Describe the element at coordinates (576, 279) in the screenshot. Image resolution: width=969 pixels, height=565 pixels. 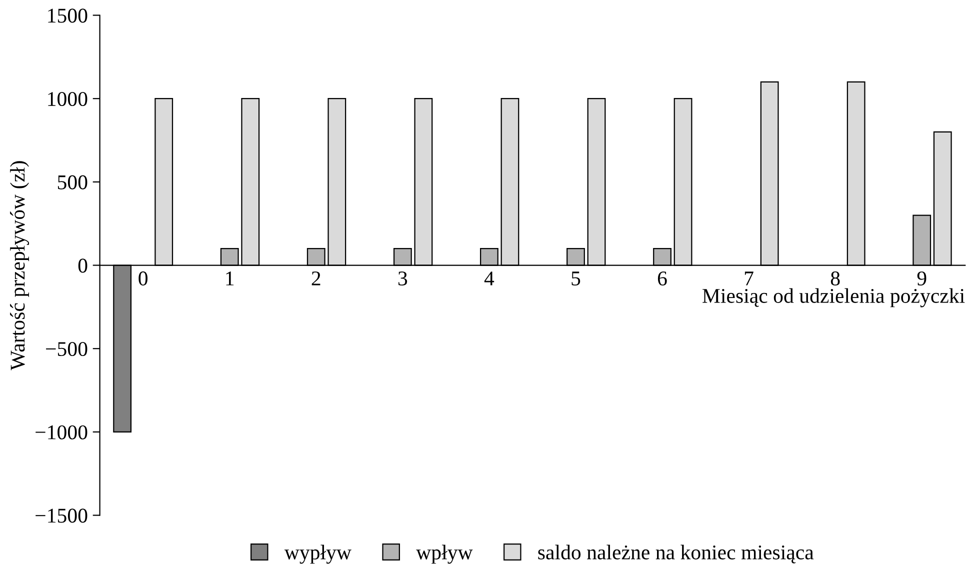
I see `x-tick-label: 5` at that location.